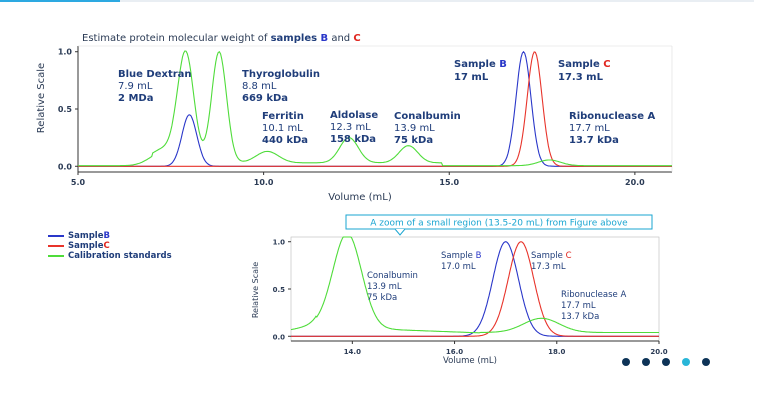 The width and height of the screenshot is (768, 401). What do you see at coordinates (259, 86) in the screenshot?
I see `ann-thyroglobulin-vol: 8.8 mL` at bounding box center [259, 86].